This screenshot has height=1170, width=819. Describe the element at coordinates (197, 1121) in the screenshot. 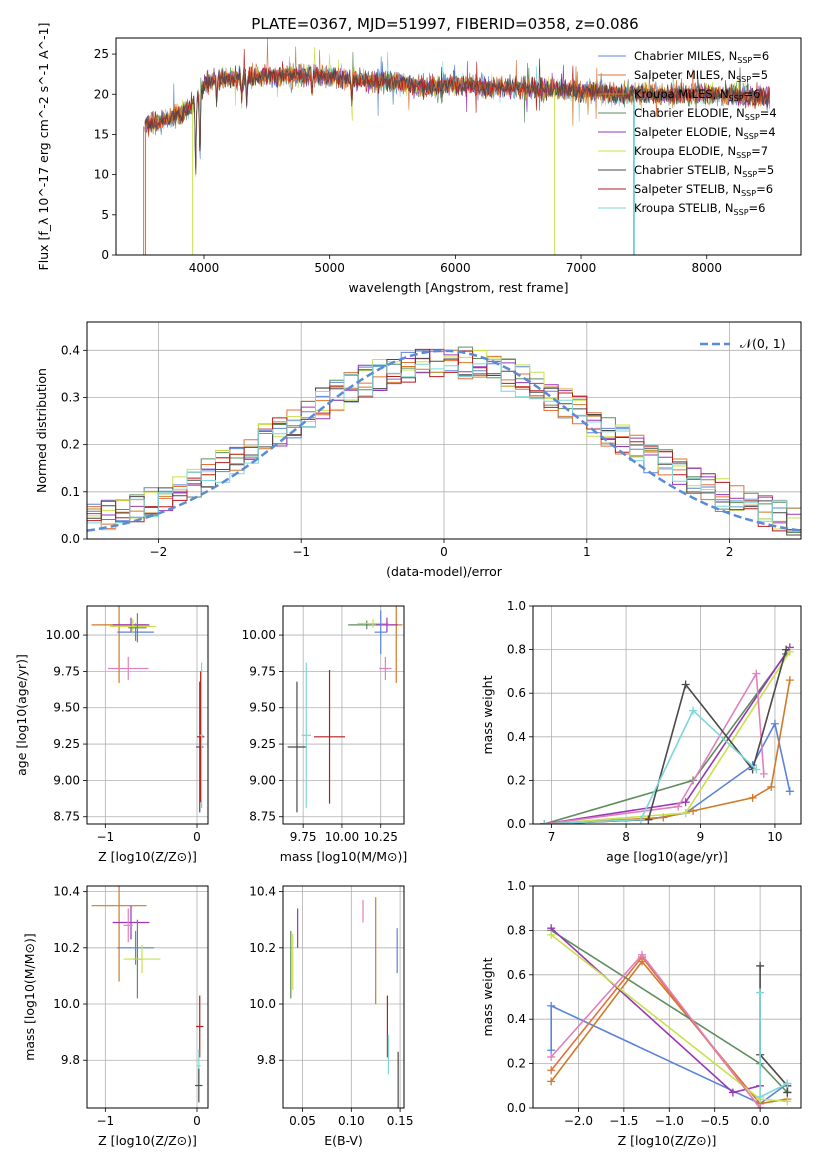

I see `mass-vs-Z-xtick-label: 0` at that location.